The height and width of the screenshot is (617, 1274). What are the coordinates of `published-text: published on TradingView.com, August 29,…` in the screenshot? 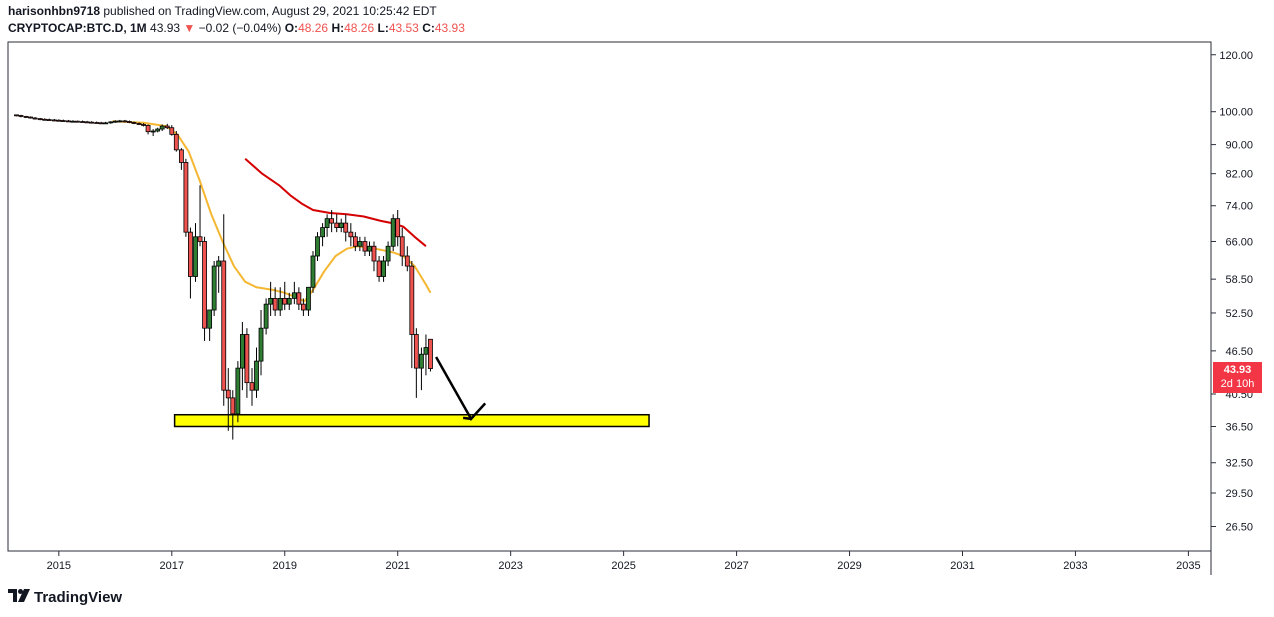 It's located at (270, 11).